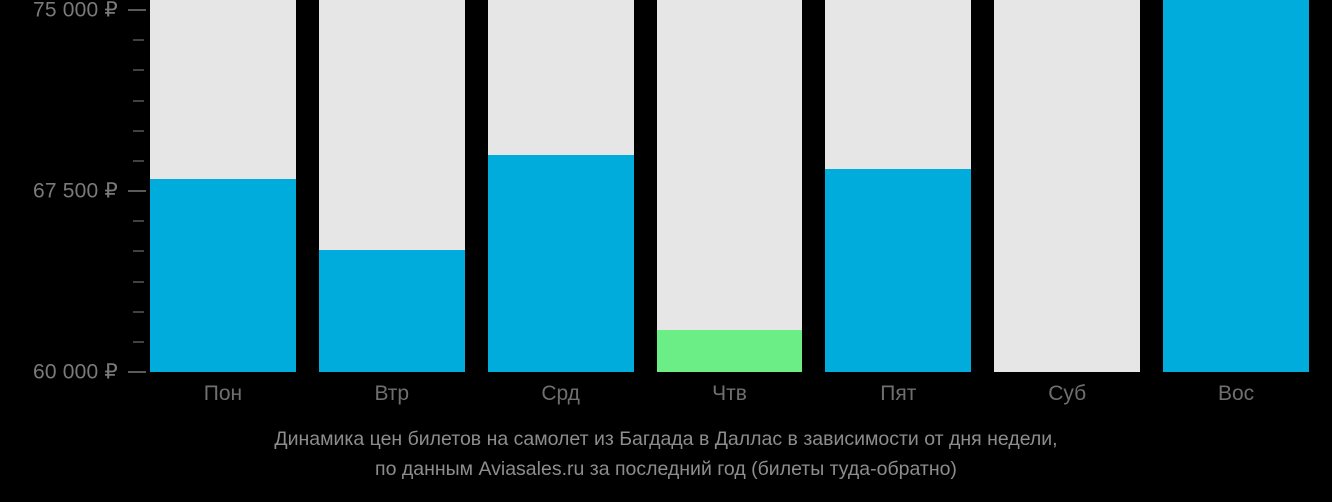 The width and height of the screenshot is (1332, 502). I want to click on x-axis-label: Втр, so click(392, 393).